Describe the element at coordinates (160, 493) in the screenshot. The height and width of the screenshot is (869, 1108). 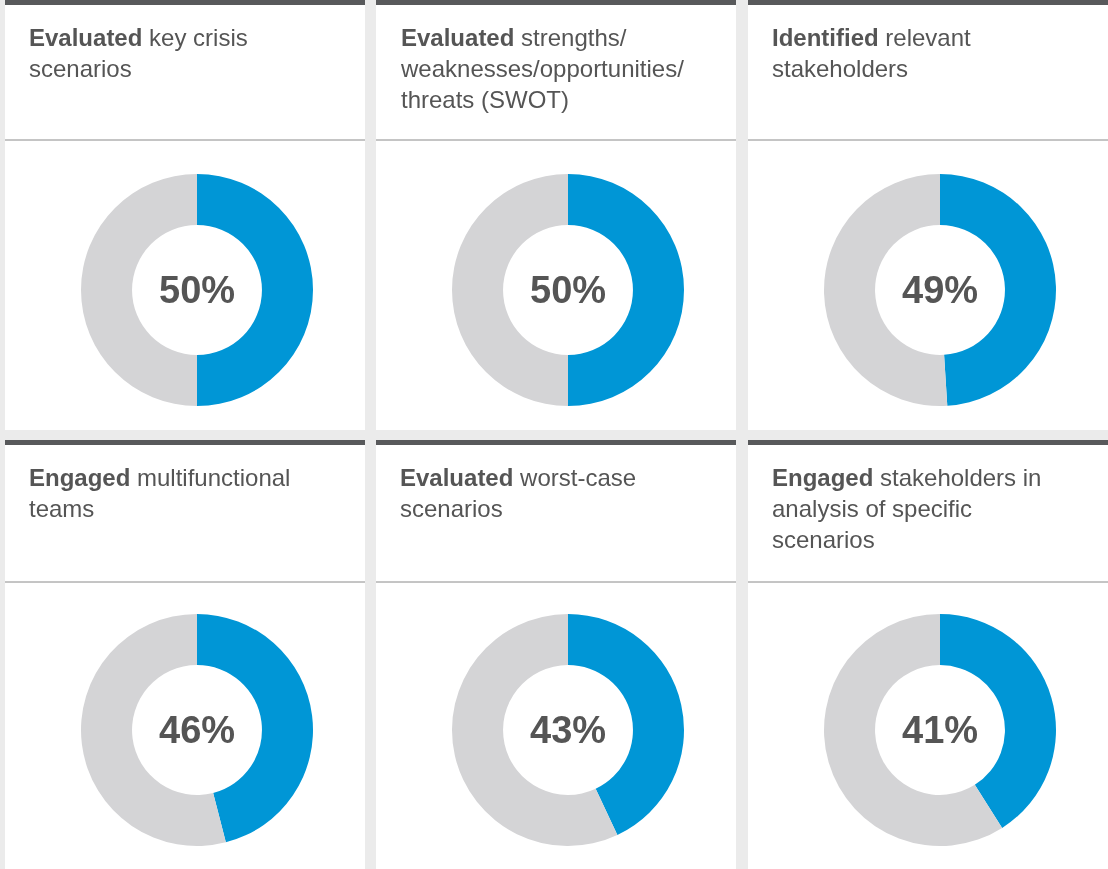
I see `chart-title: Engaged multifunctional teams` at that location.